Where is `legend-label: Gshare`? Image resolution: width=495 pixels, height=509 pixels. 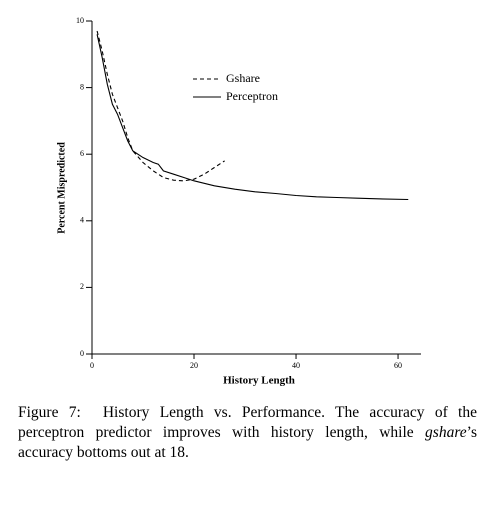
legend-label: Gshare is located at coordinates (243, 78).